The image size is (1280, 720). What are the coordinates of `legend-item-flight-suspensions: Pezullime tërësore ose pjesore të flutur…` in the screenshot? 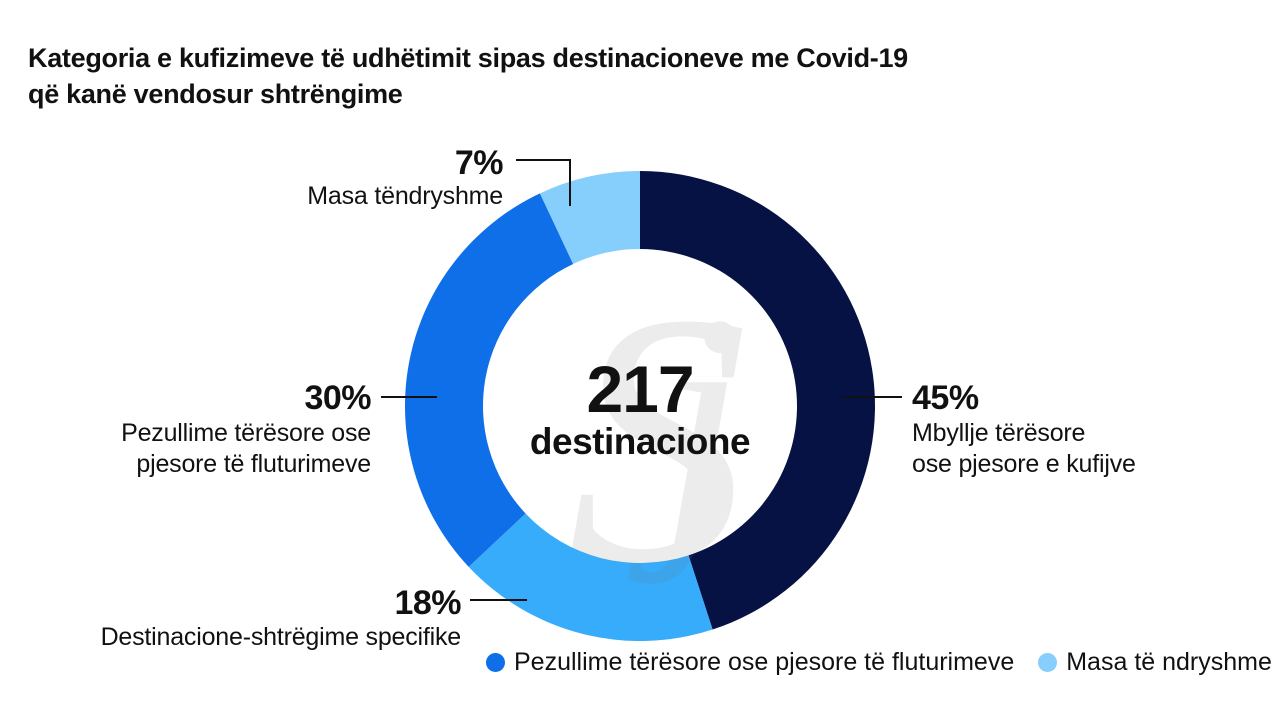 It's located at (750, 662).